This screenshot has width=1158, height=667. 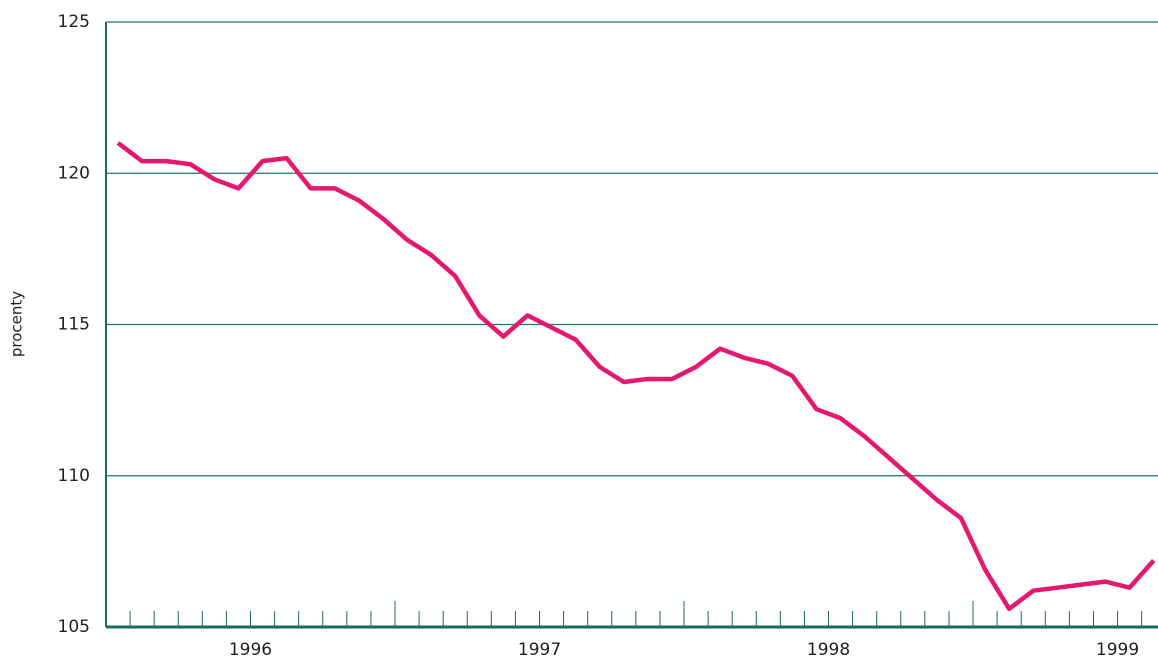 What do you see at coordinates (74, 627) in the screenshot?
I see `y-tick-label: 105` at bounding box center [74, 627].